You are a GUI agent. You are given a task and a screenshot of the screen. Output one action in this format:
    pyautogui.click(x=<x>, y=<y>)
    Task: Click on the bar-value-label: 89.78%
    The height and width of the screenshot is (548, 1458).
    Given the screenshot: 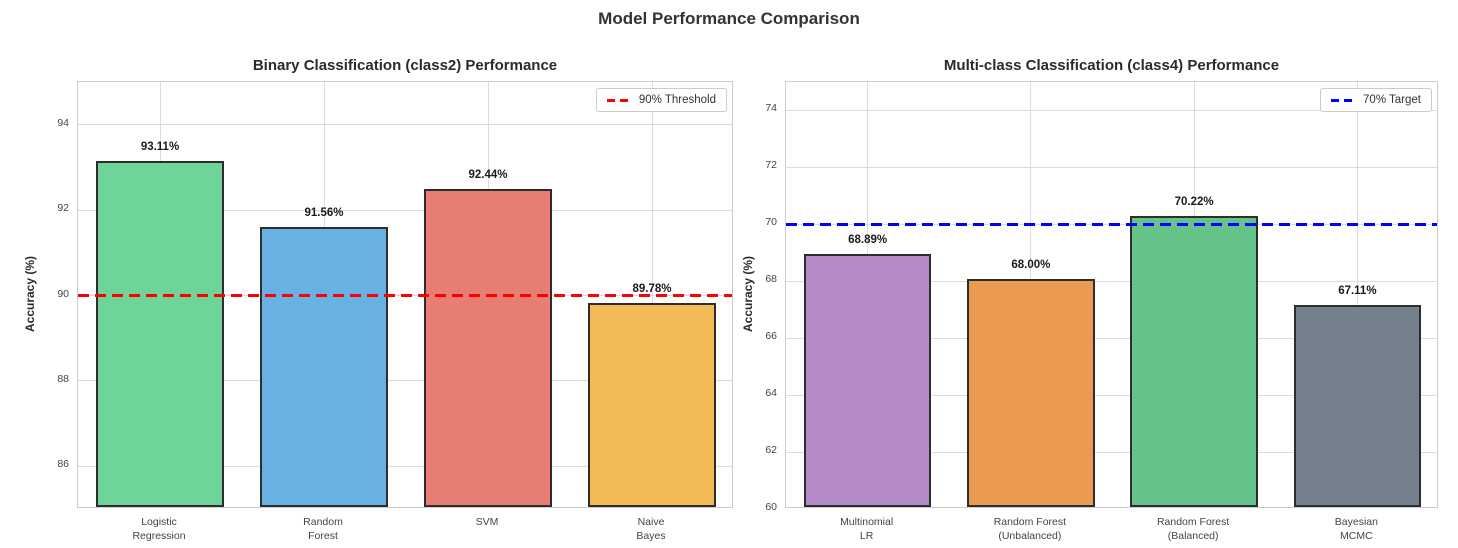 What is the action you would take?
    pyautogui.click(x=652, y=288)
    